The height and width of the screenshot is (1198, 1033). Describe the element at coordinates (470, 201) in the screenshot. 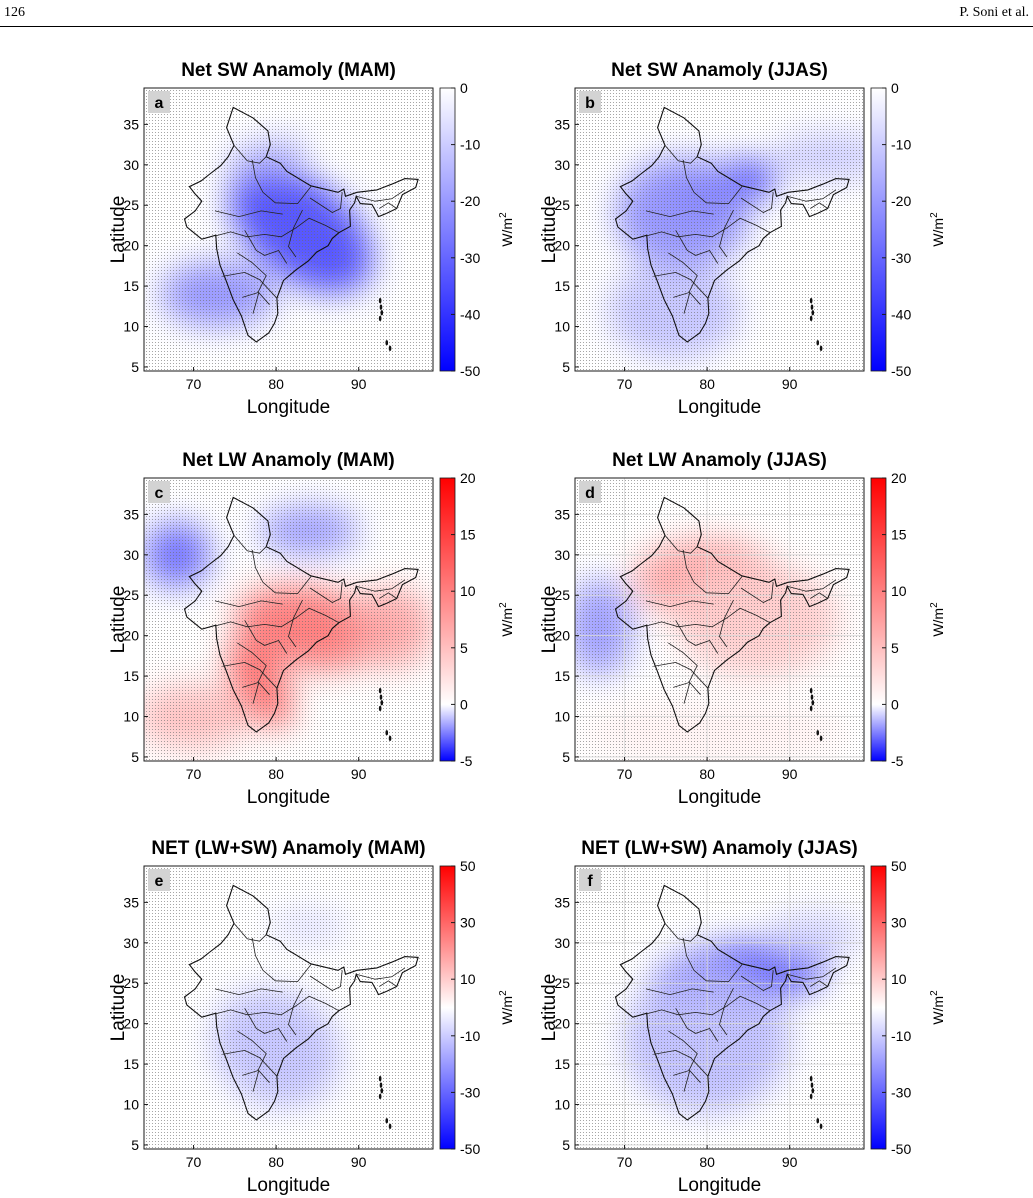

I see `colorbar-tick-label: -20` at that location.